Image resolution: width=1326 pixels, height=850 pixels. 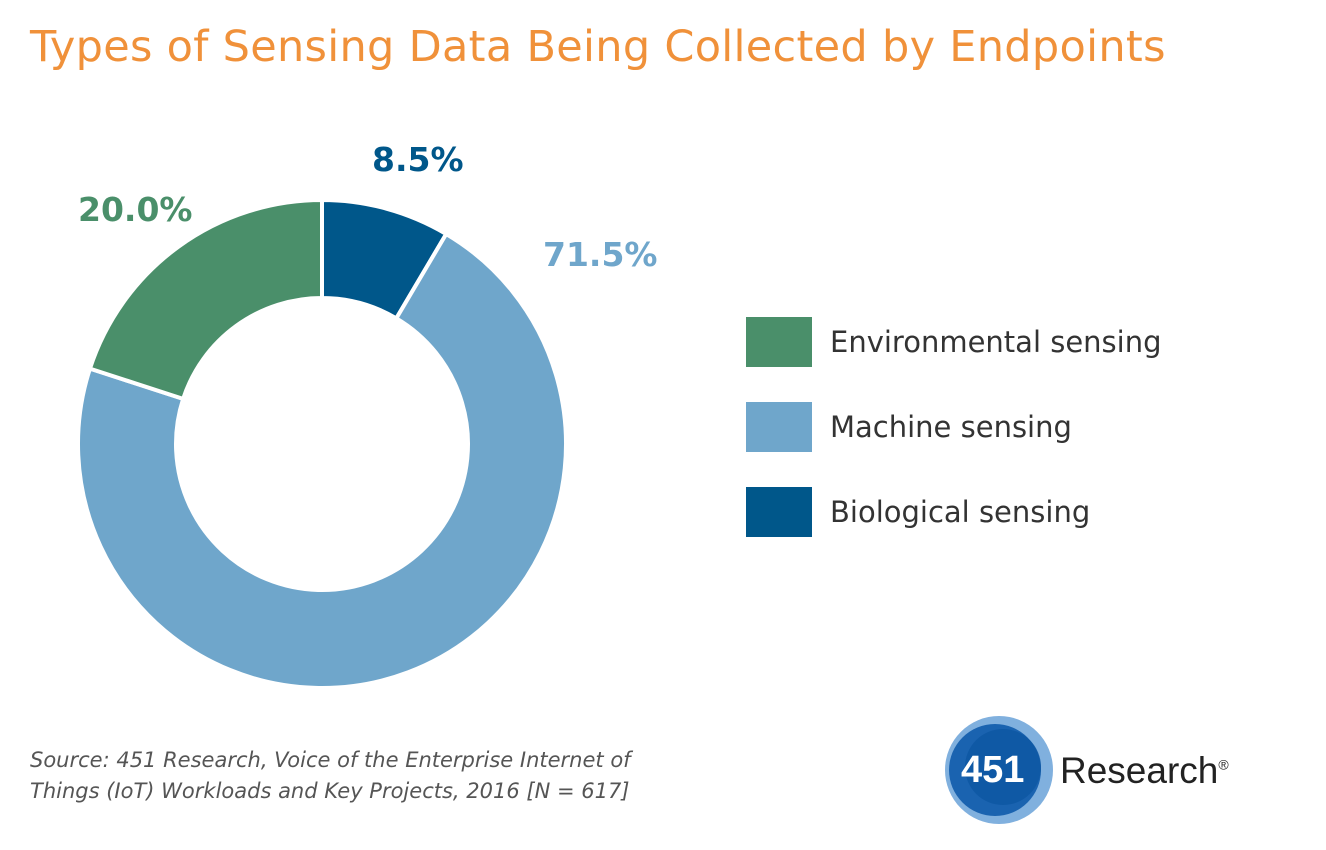 What do you see at coordinates (205, 299) in the screenshot?
I see `slice-environmental` at bounding box center [205, 299].